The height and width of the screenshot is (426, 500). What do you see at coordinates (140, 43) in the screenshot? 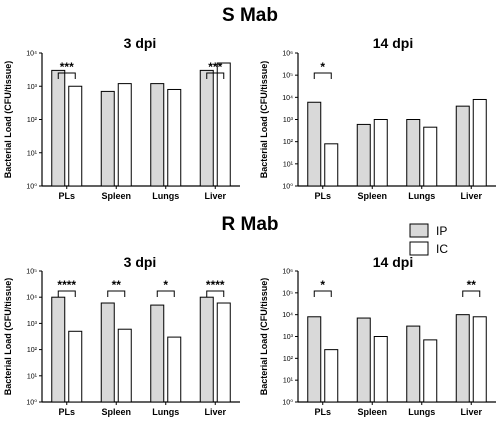
I see `panel-title: 3 dpi` at bounding box center [140, 43].